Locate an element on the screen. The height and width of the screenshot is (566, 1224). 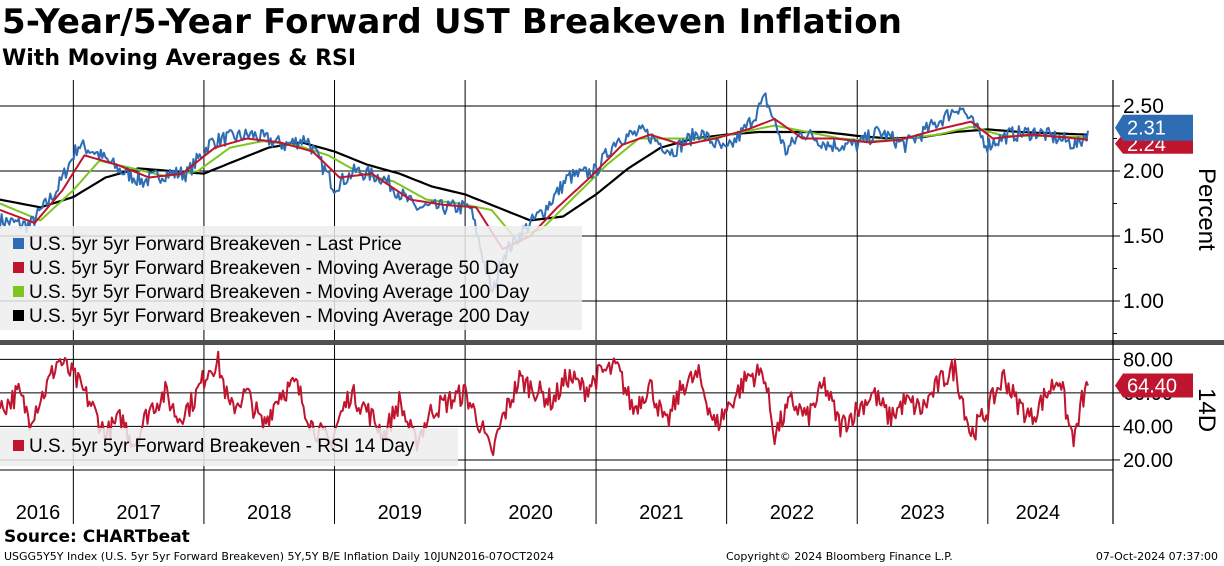
rsi-axis-title: 14D is located at coordinates (1206, 410).